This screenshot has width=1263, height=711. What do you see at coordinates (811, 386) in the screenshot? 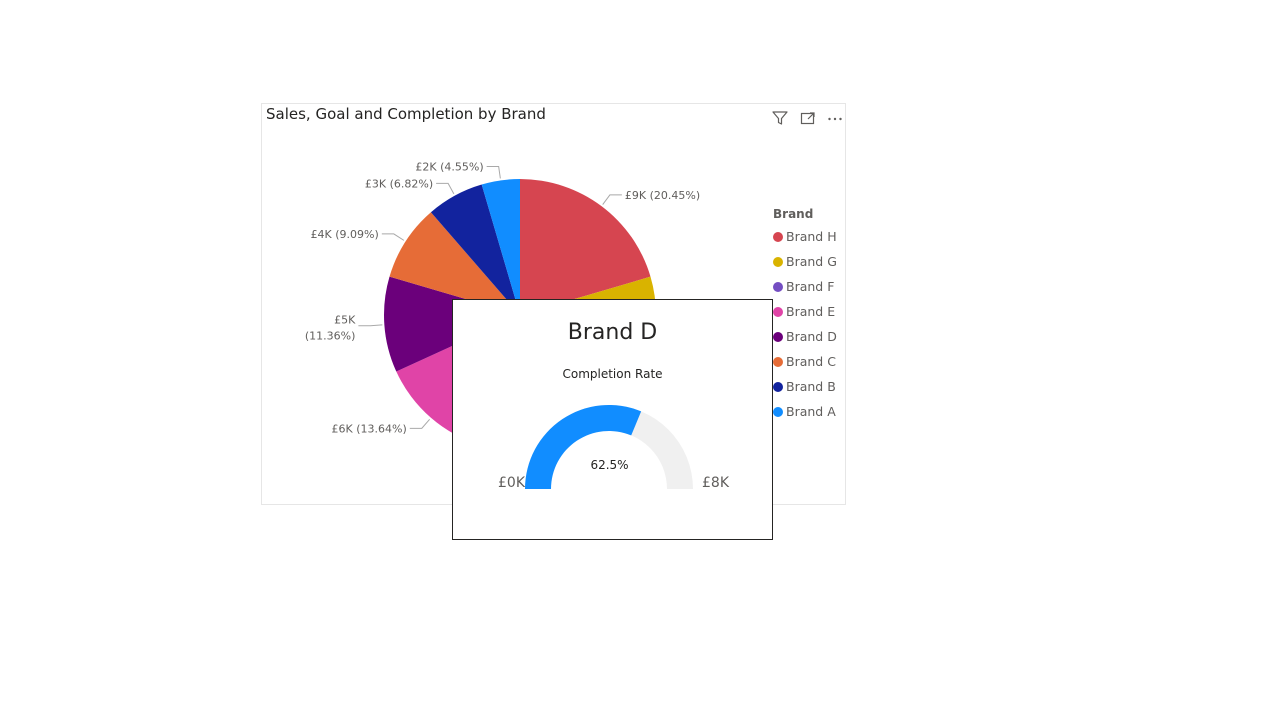
I see `legend-label: Brand B` at bounding box center [811, 386].